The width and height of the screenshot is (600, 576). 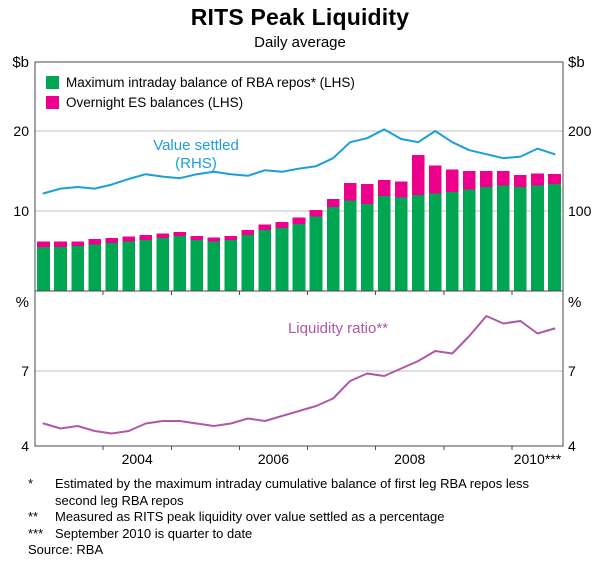 What do you see at coordinates (282, 534) in the screenshot?
I see `footnote-3: *** September 2010 is quarter to date` at bounding box center [282, 534].